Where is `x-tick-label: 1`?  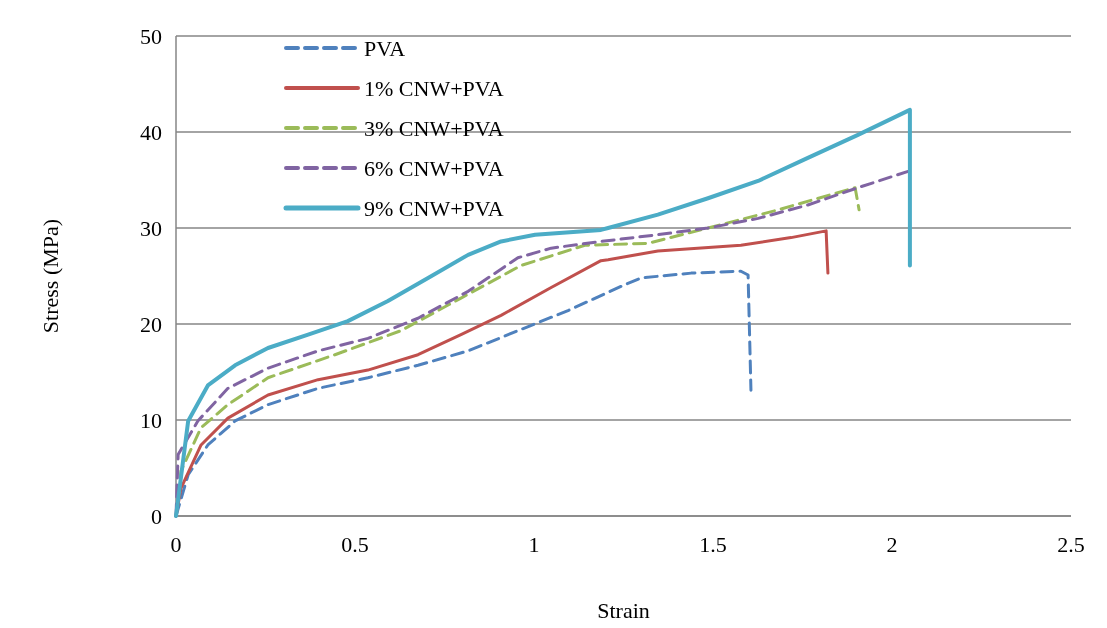
x-tick-label: 1 is located at coordinates (534, 544).